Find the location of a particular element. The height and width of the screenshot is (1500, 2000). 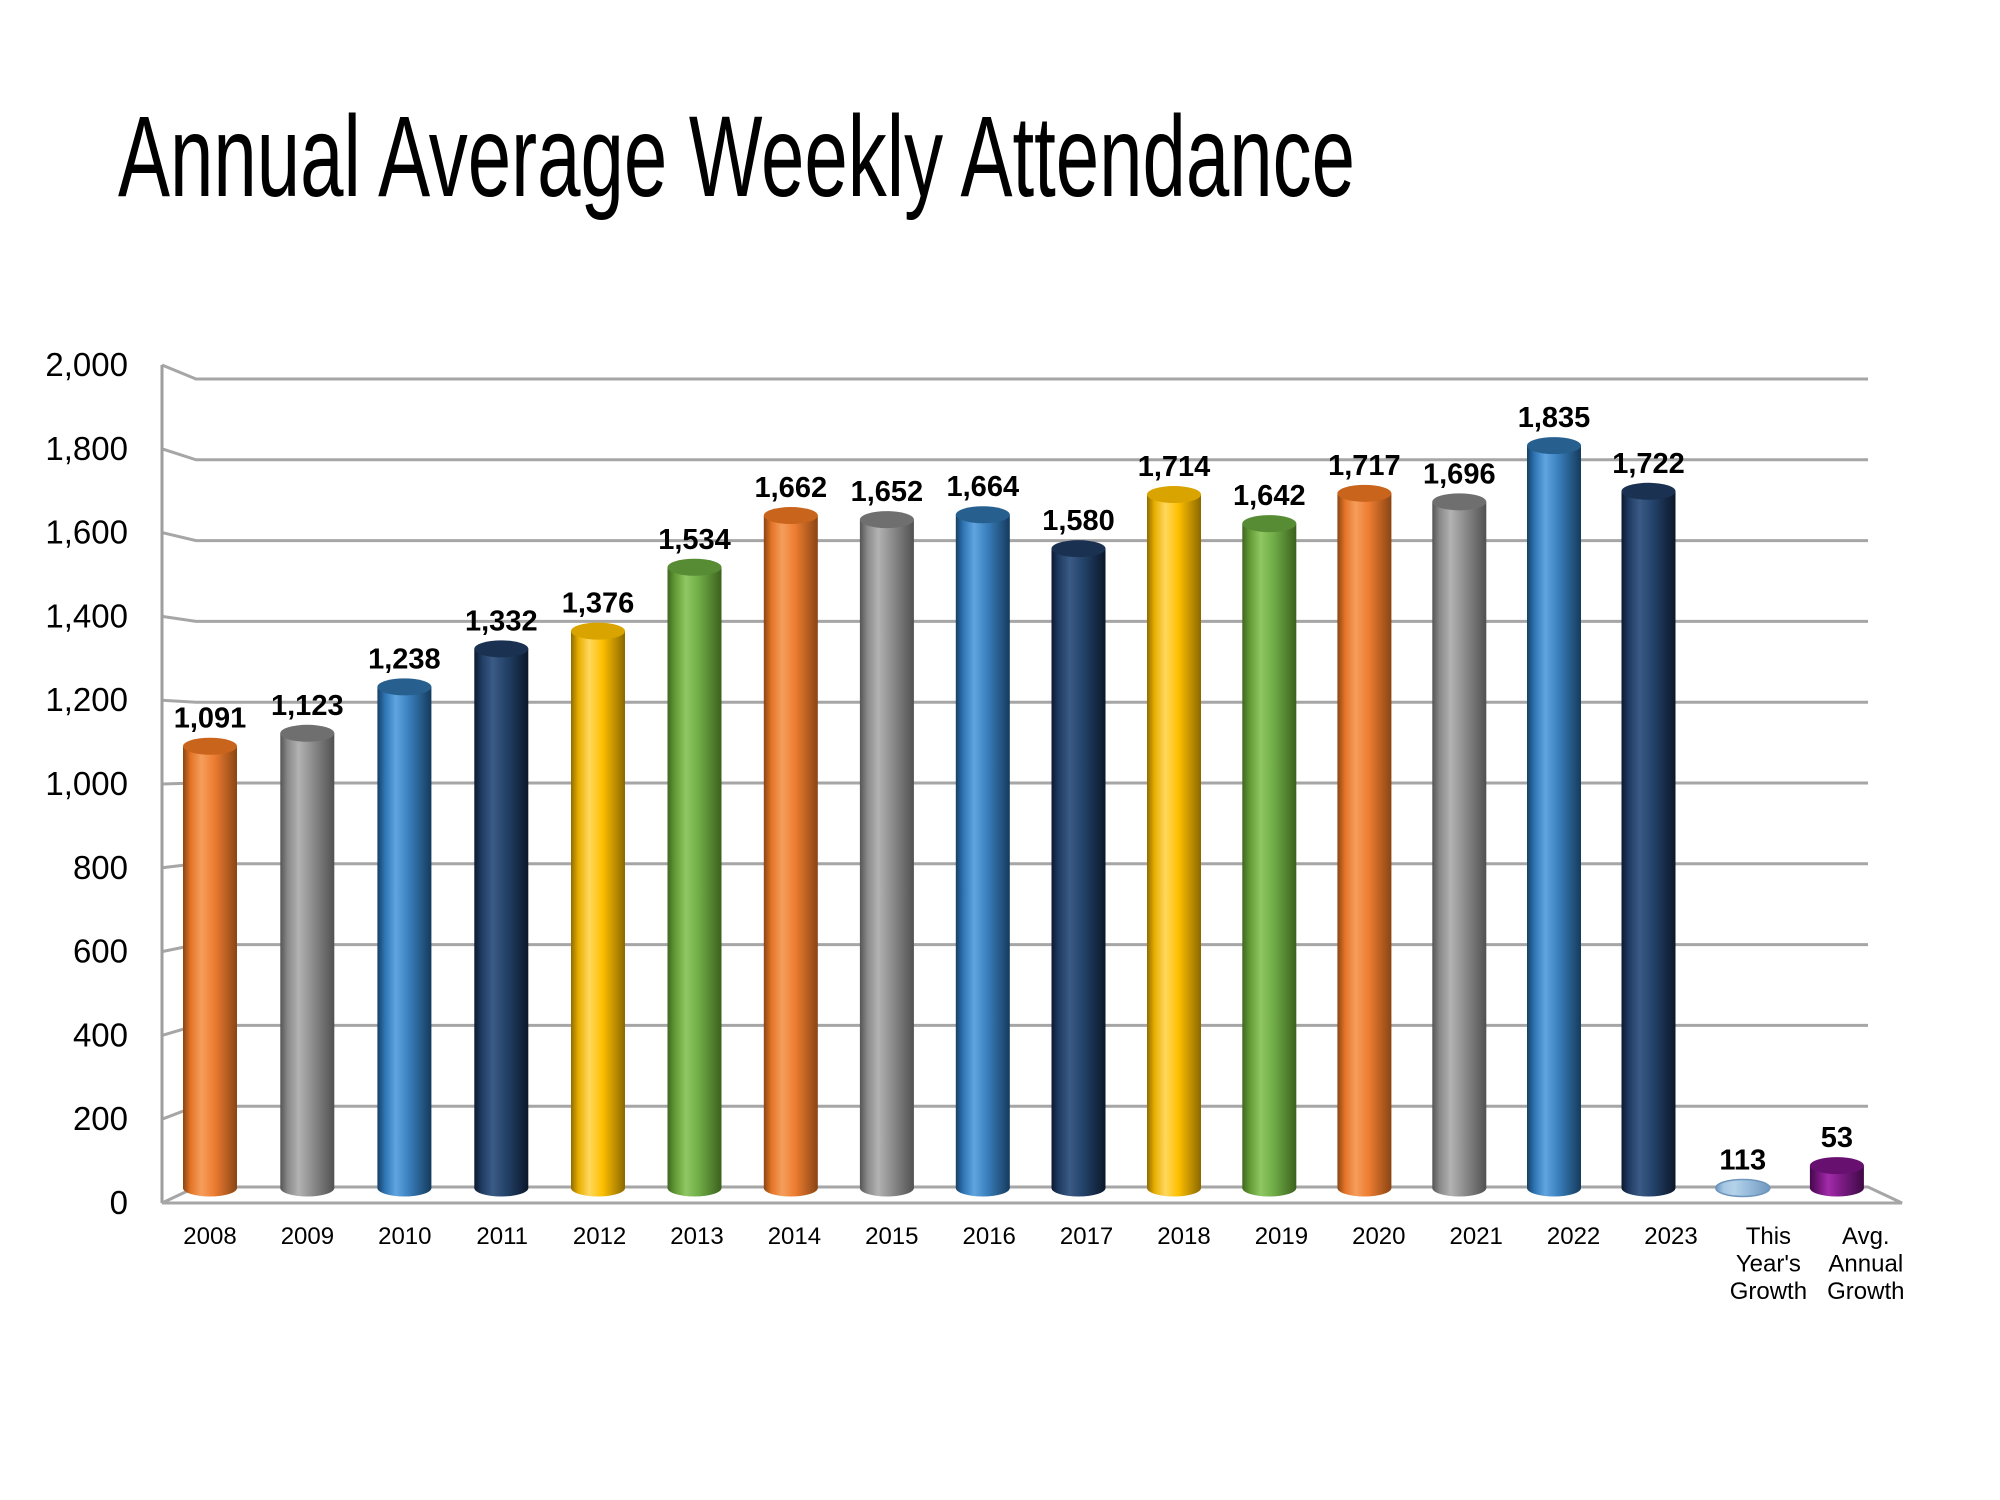

data-label-2008: 1,091 is located at coordinates (210, 719).